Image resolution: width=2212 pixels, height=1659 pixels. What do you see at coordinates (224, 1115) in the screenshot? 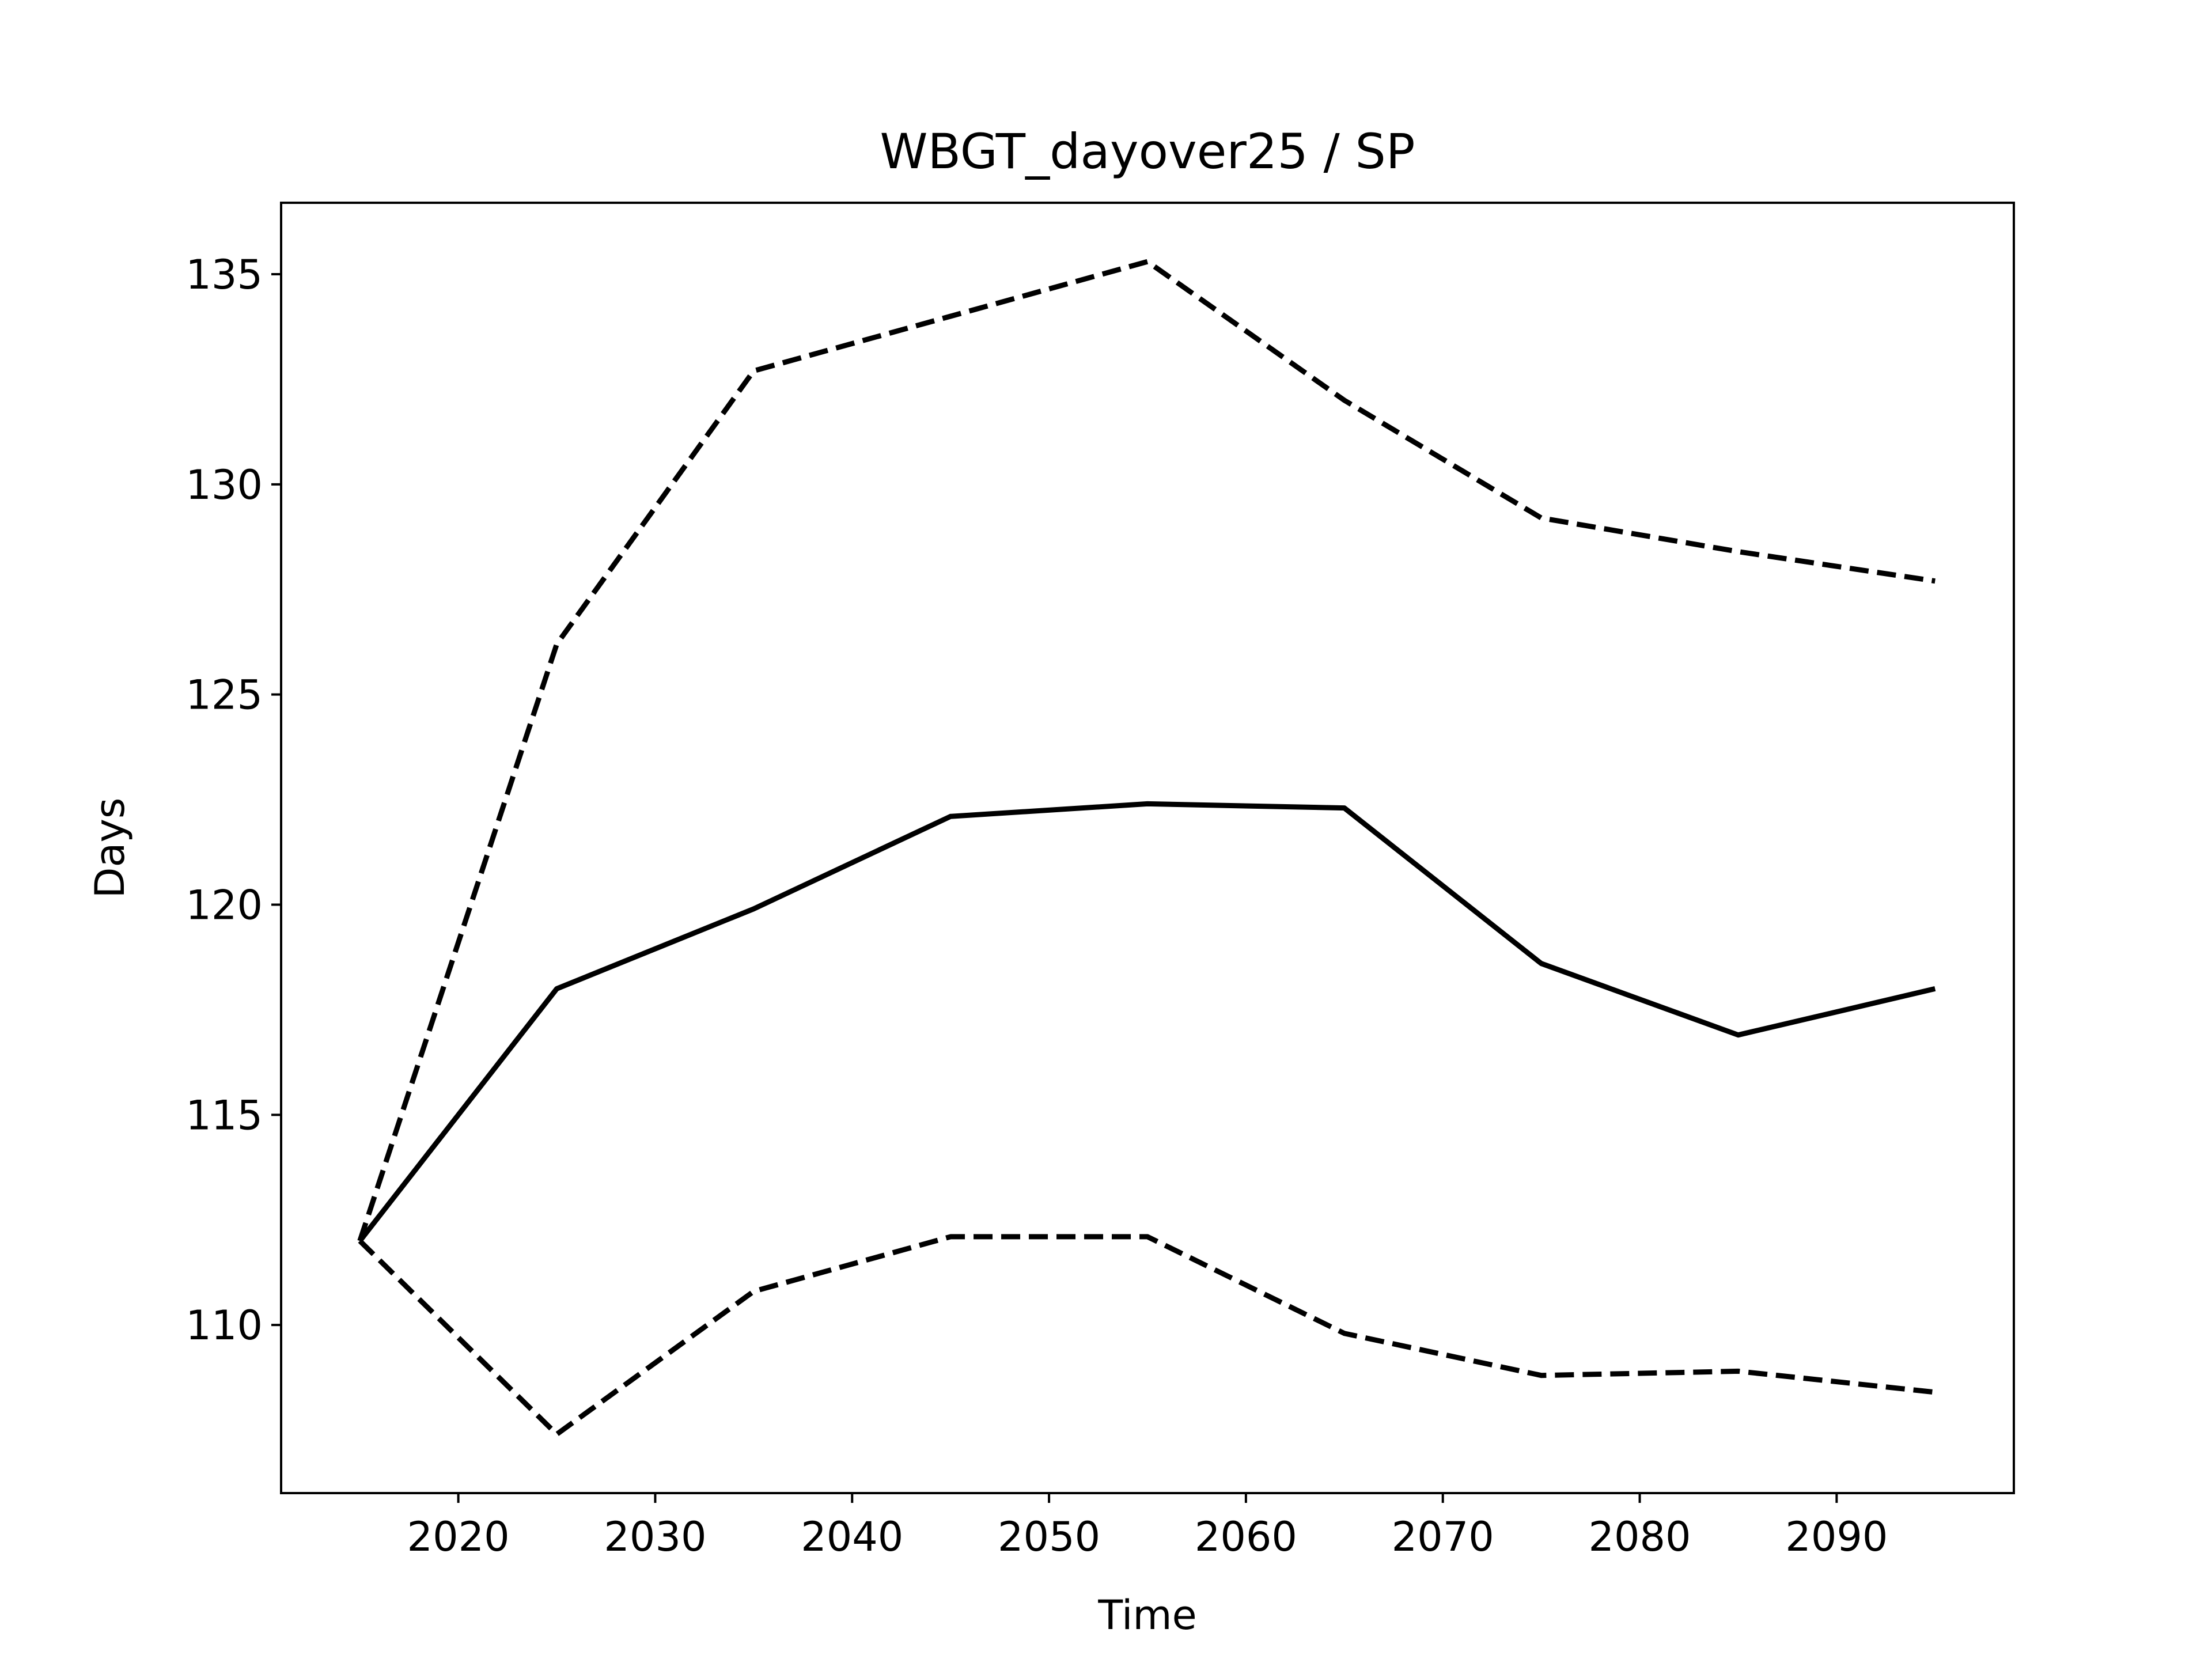
I see `y-tick-label: 115` at bounding box center [224, 1115].